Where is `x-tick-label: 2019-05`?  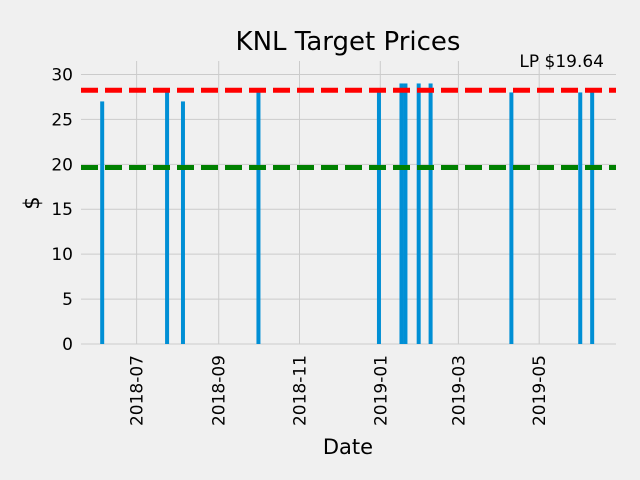 x-tick-label: 2019-05 is located at coordinates (540, 390).